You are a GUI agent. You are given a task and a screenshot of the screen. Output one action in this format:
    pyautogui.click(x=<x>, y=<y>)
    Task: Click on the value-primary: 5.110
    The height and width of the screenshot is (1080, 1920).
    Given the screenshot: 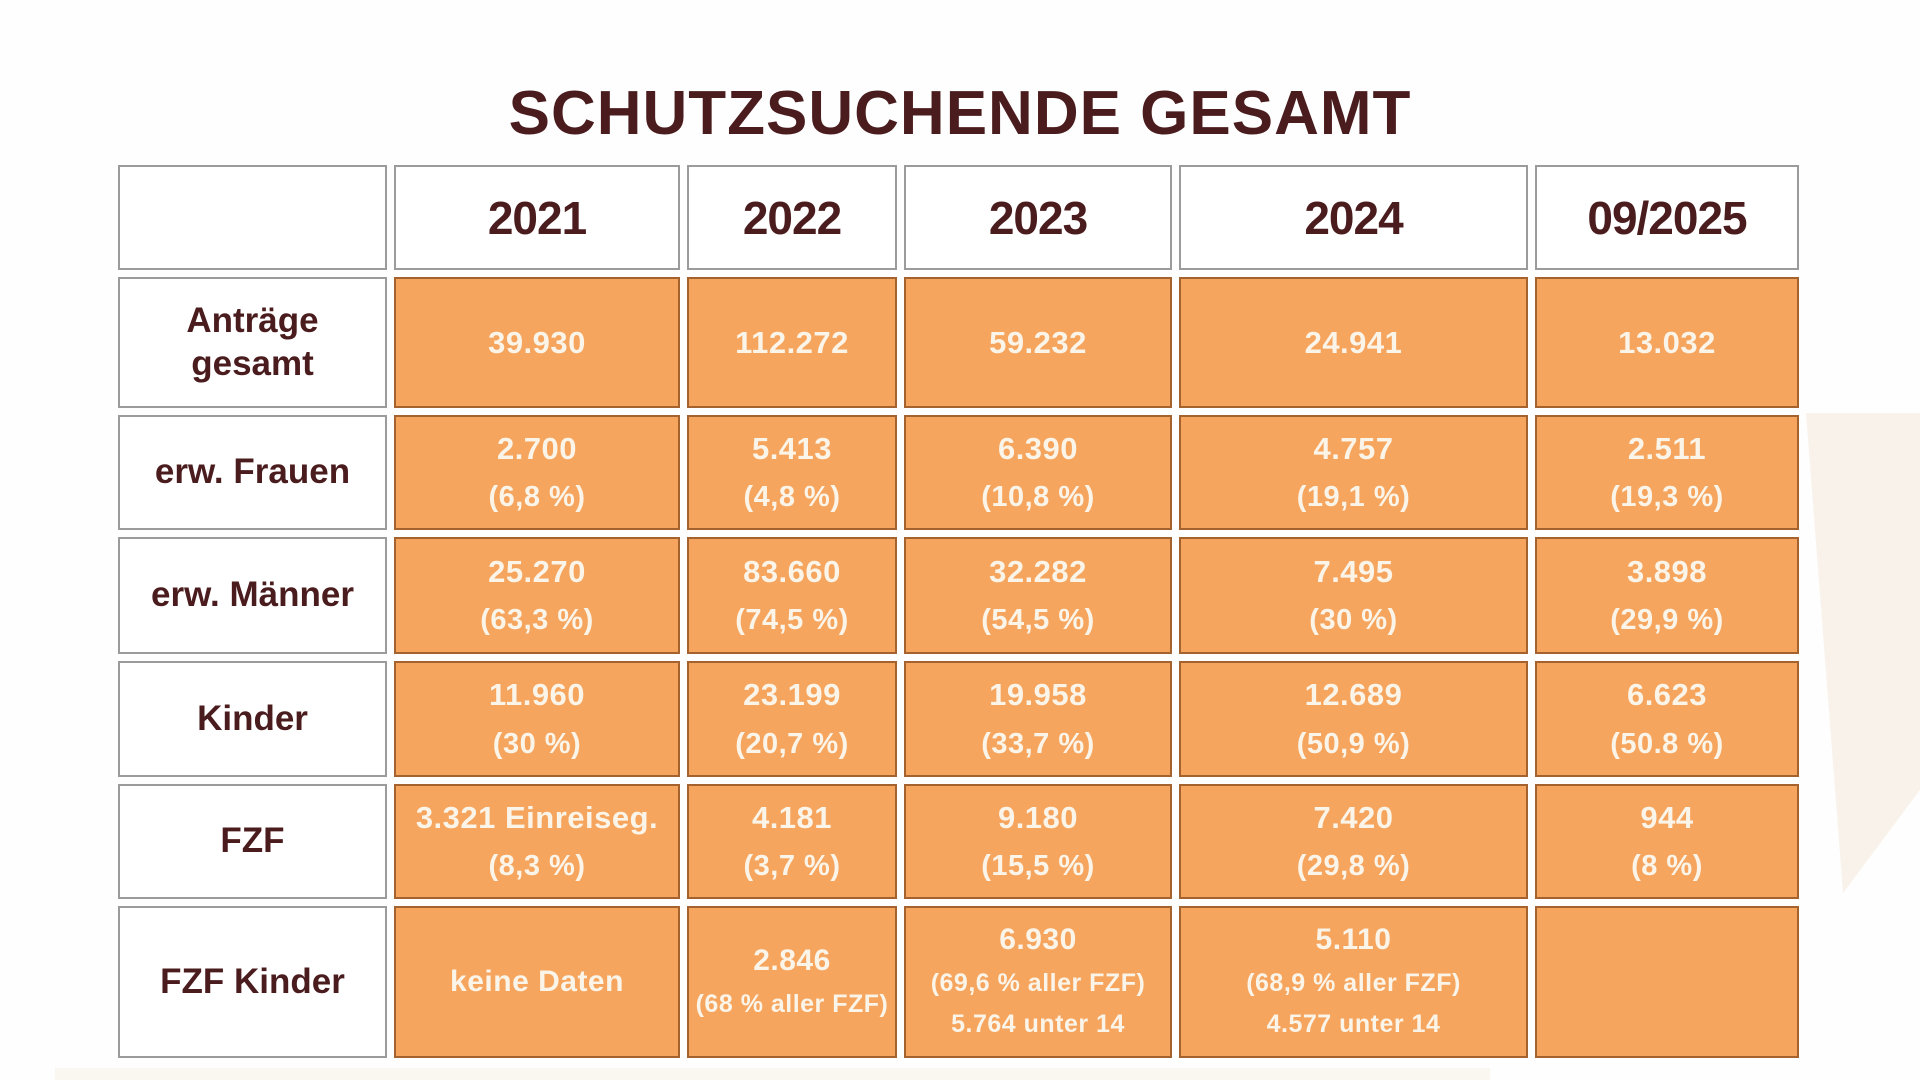 What is the action you would take?
    pyautogui.click(x=1353, y=940)
    